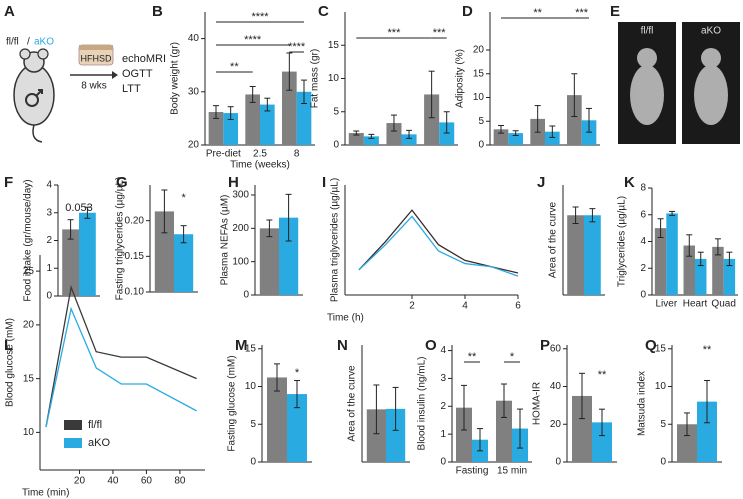 Image resolution: width=743 pixels, height=499 pixels. Describe the element at coordinates (44, 42) in the screenshot. I see `genotype-label: aKO` at that location.